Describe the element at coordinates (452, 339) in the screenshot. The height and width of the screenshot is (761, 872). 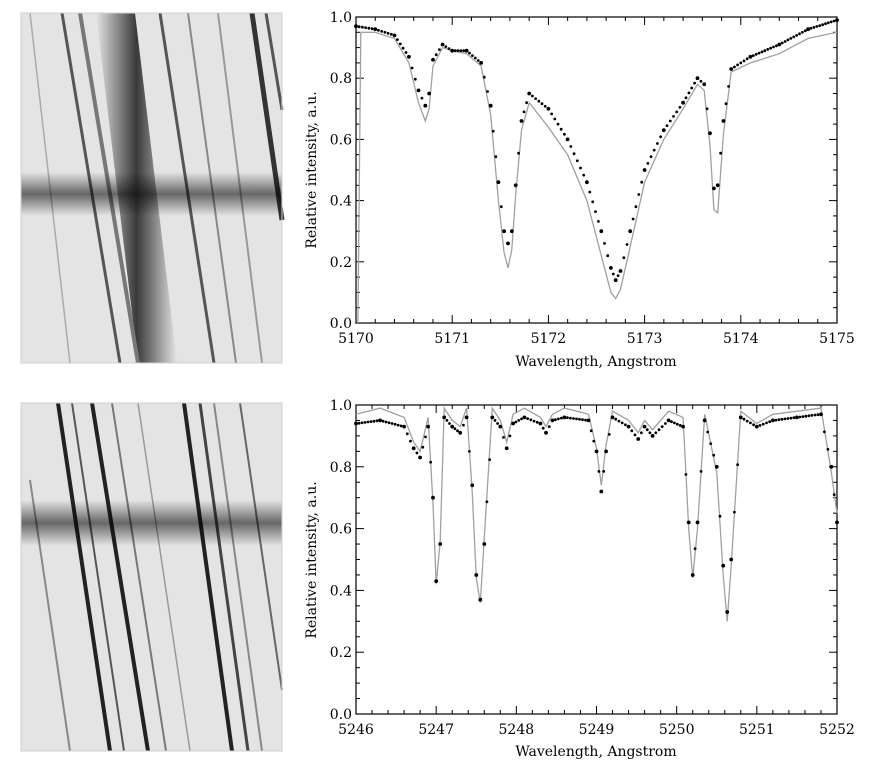
I see `x-tick-label: 5171` at that location.